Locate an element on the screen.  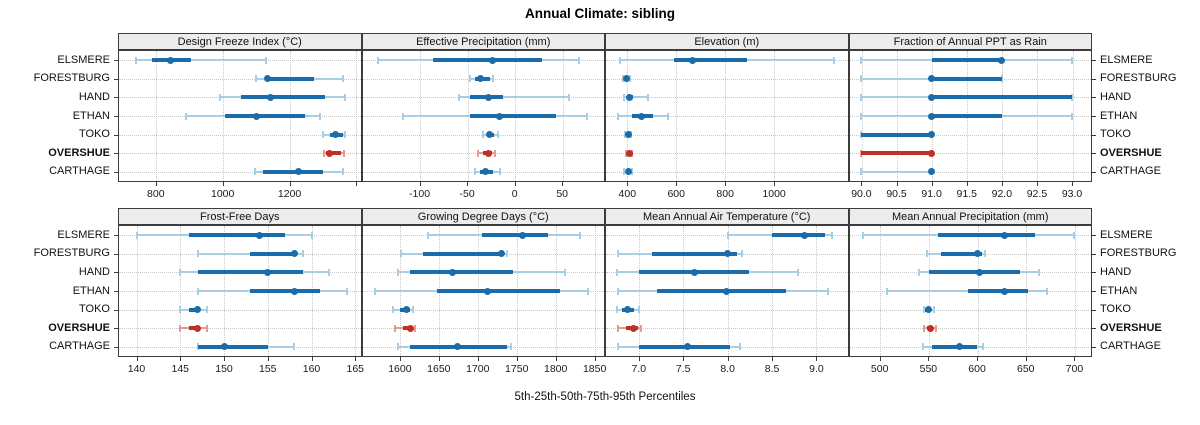
x-tick-label: 150 is located at coordinates (224, 369).